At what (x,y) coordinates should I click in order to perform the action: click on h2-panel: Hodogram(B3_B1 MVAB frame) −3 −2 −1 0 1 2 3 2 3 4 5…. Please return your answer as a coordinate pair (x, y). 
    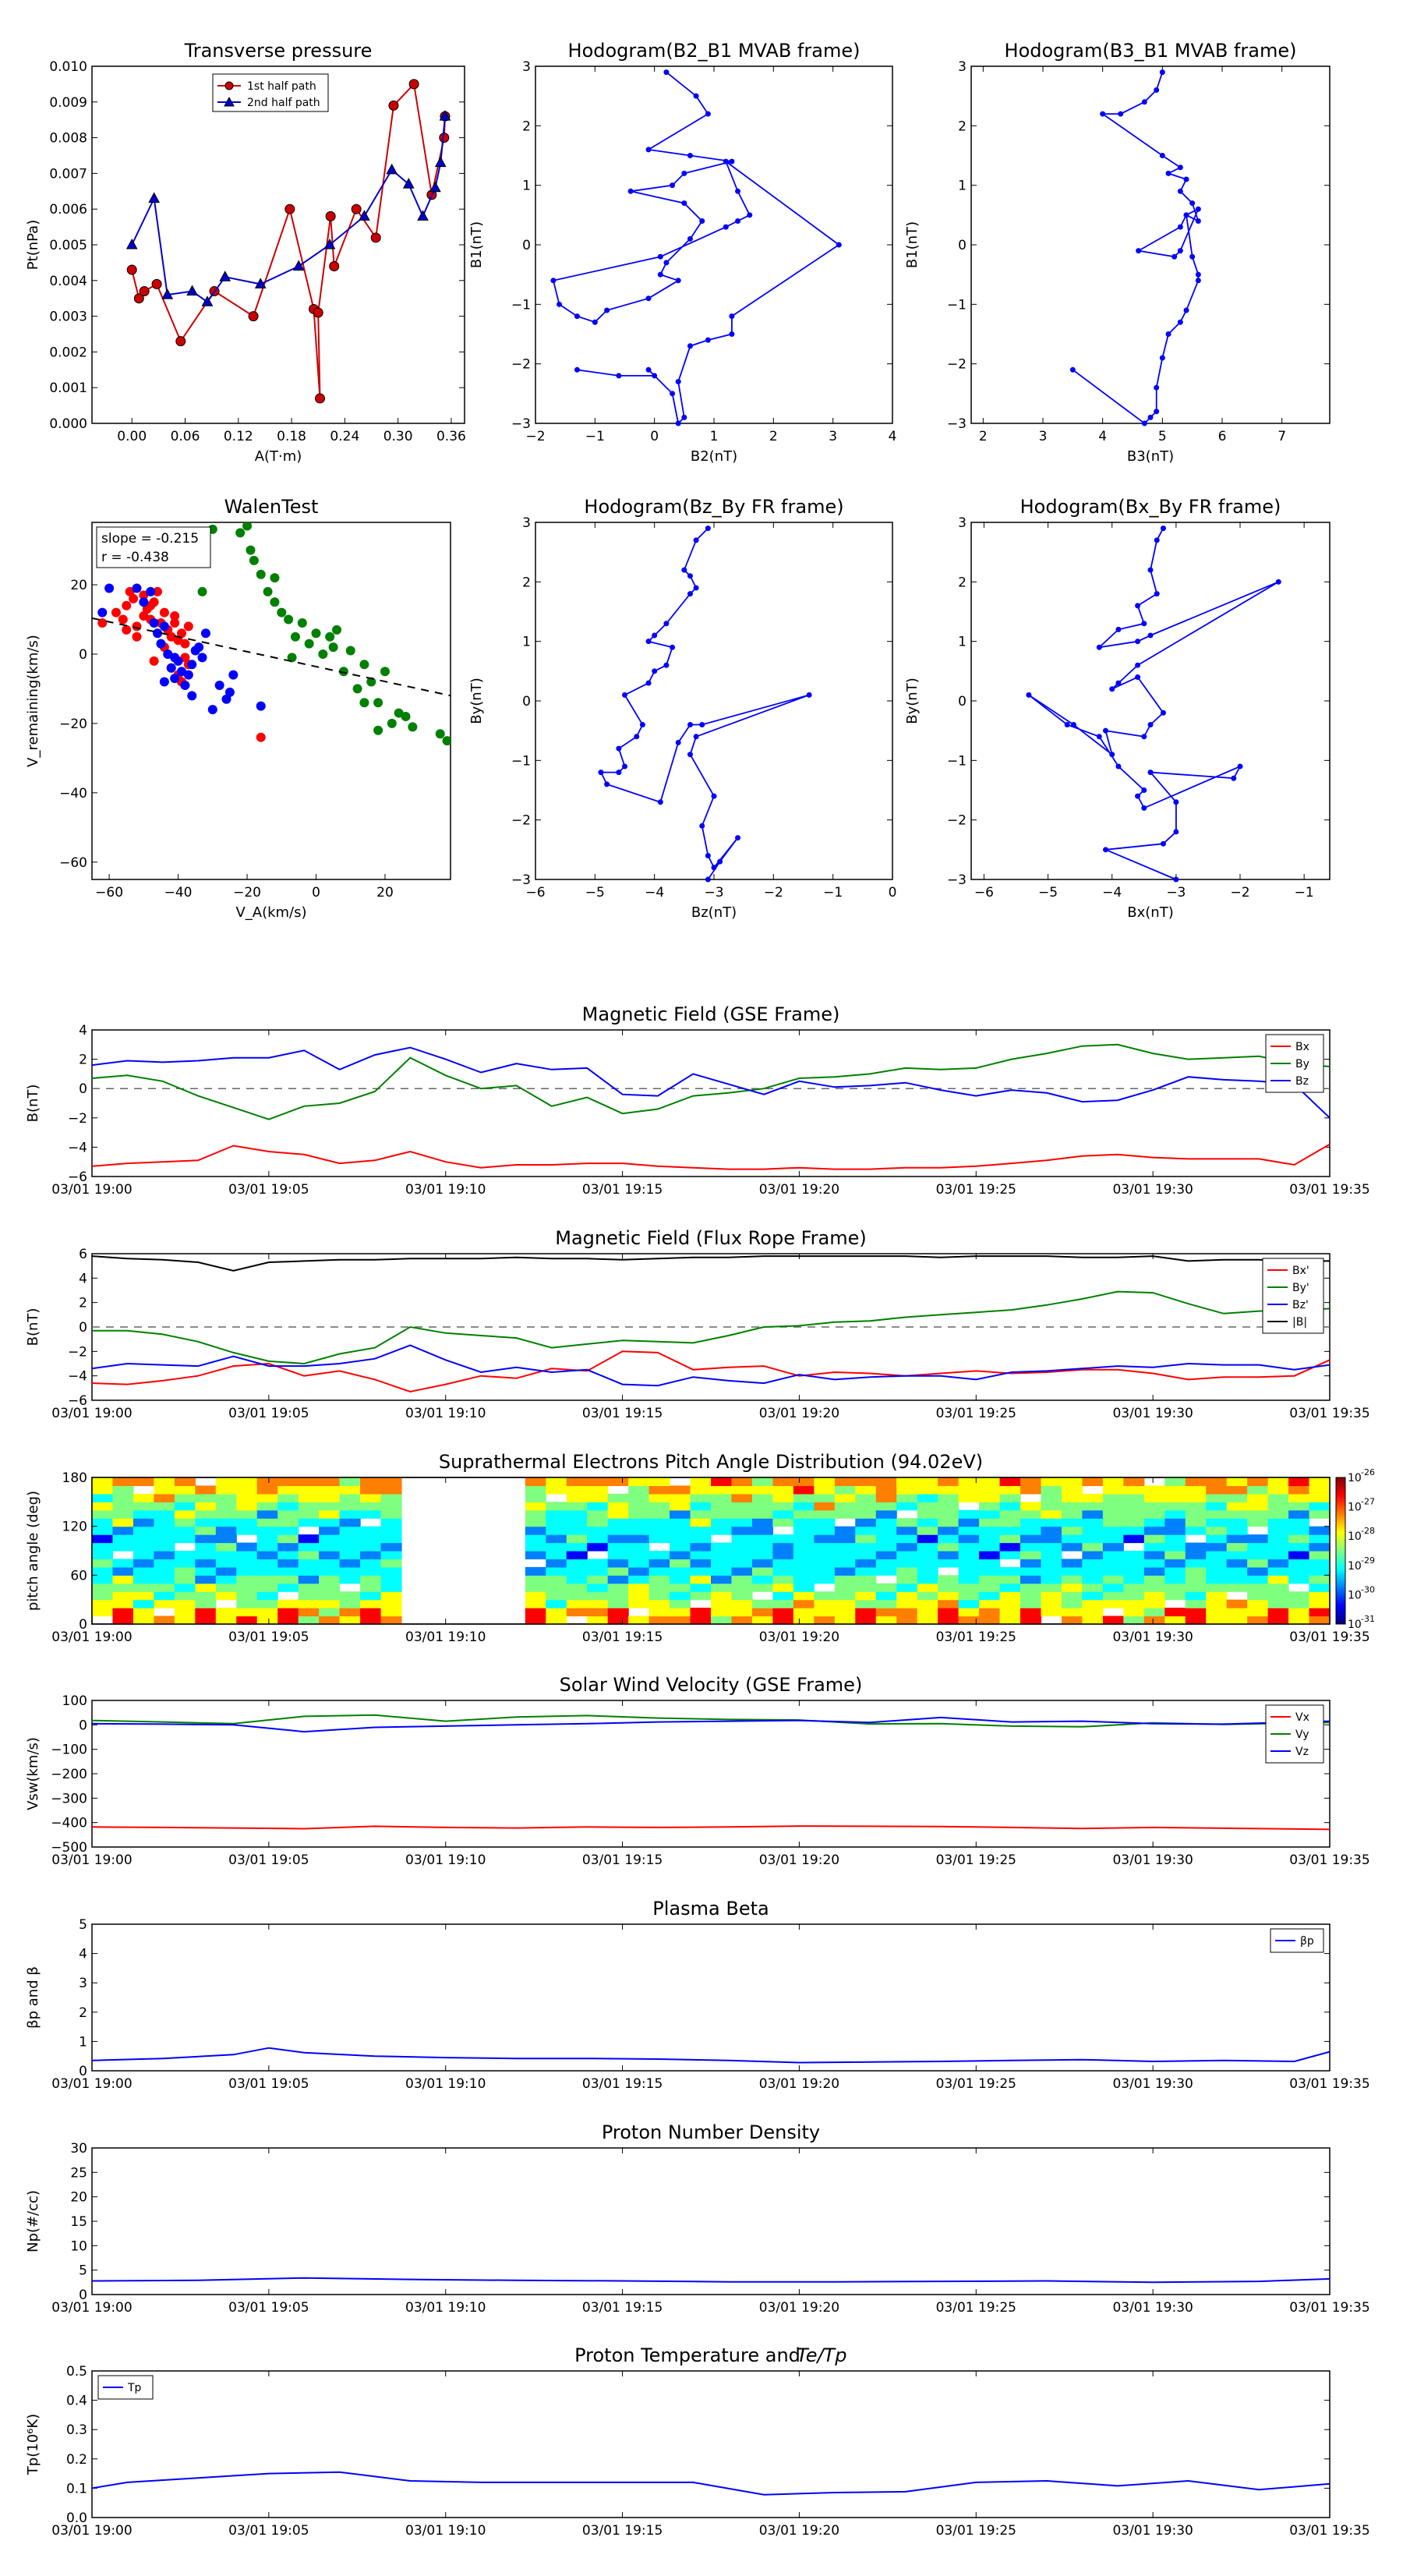
    Looking at the image, I should click on (1117, 252).